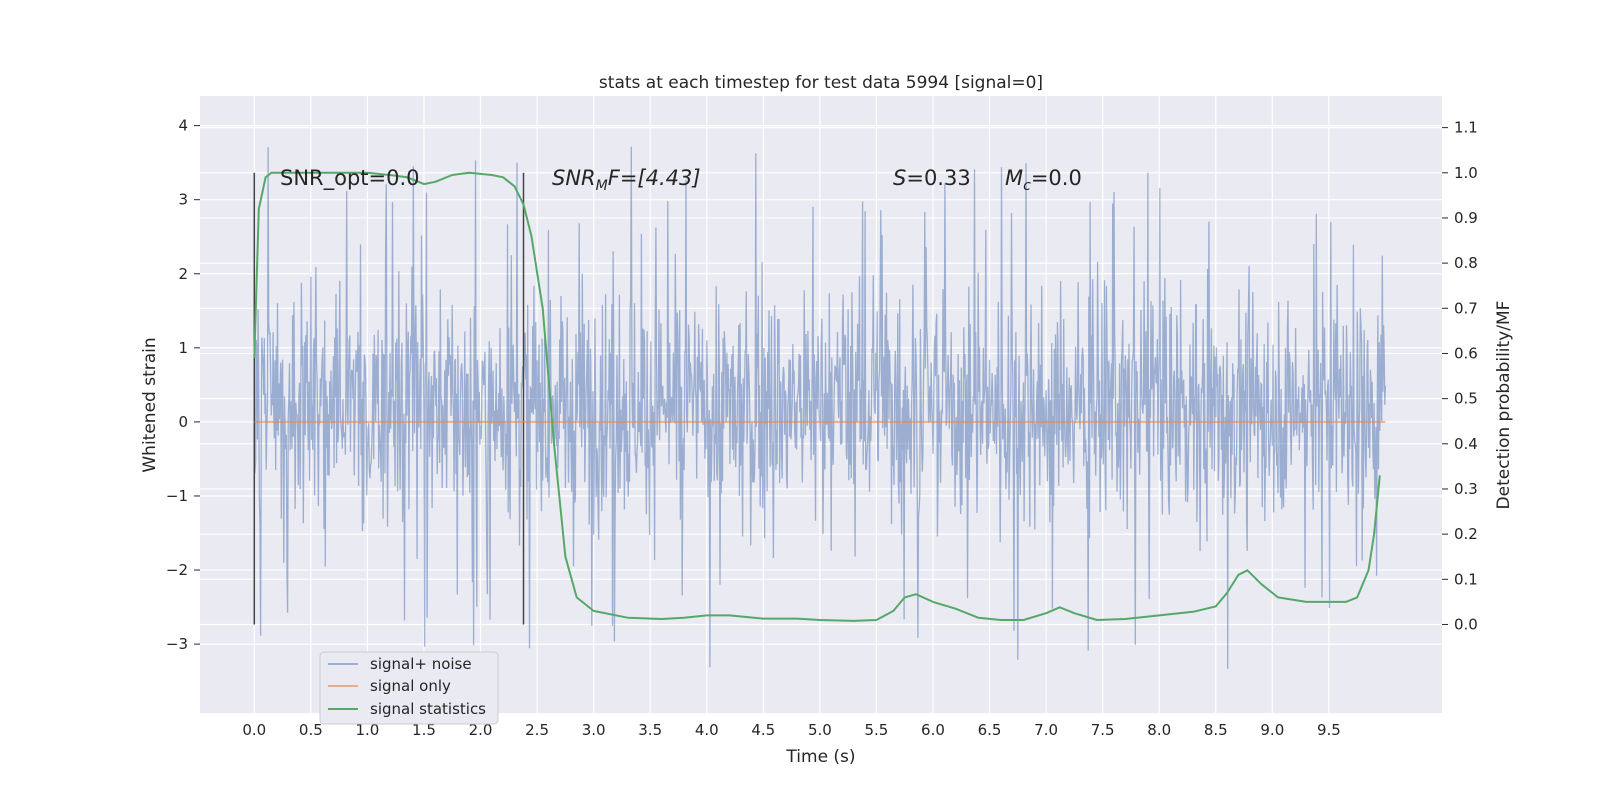 Image resolution: width=1600 pixels, height=800 pixels. I want to click on x-tick-label: 9.0, so click(1272, 730).